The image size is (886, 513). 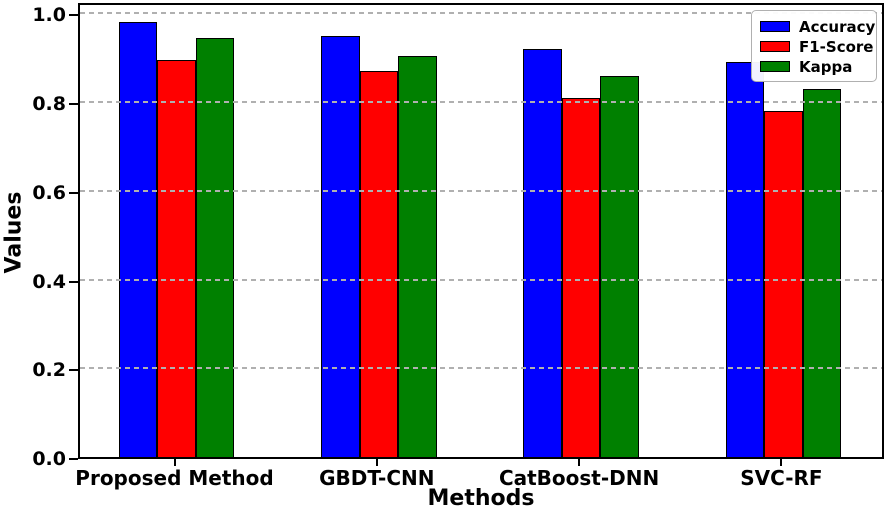 I want to click on legend-item-kappa: Kappa, so click(x=814, y=66).